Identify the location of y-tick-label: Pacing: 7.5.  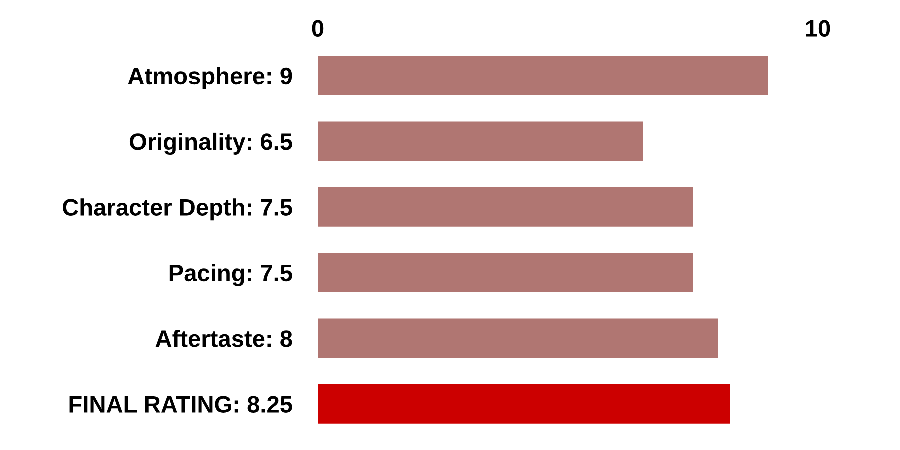
(231, 275).